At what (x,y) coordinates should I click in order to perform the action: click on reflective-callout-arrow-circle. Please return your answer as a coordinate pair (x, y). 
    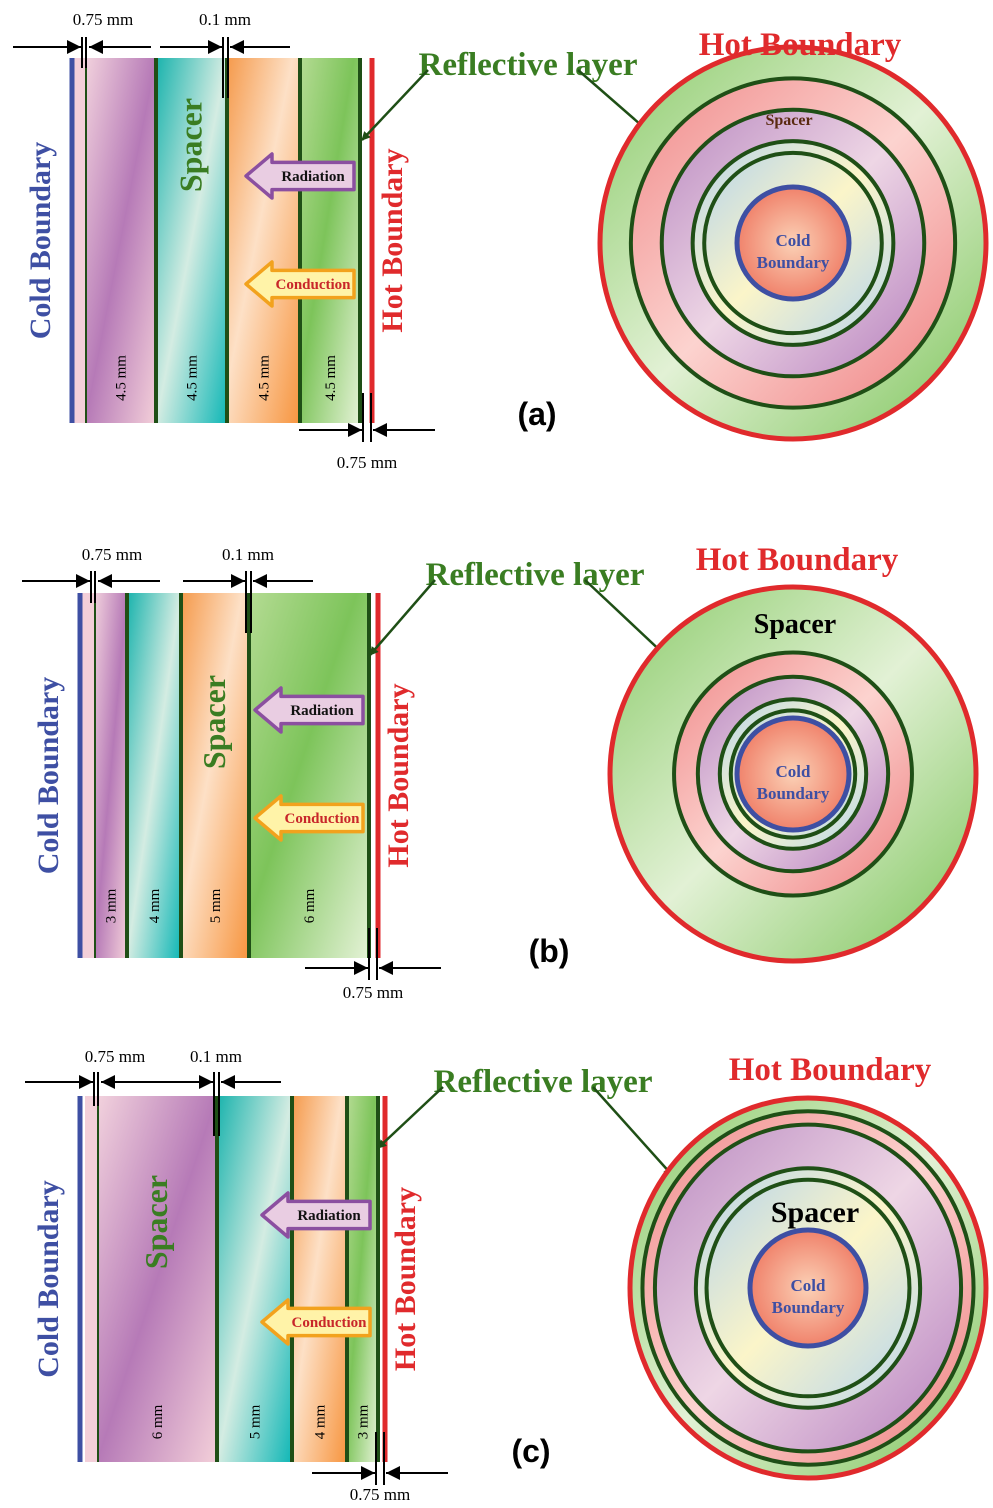
    Looking at the image, I should click on (632, 1131).